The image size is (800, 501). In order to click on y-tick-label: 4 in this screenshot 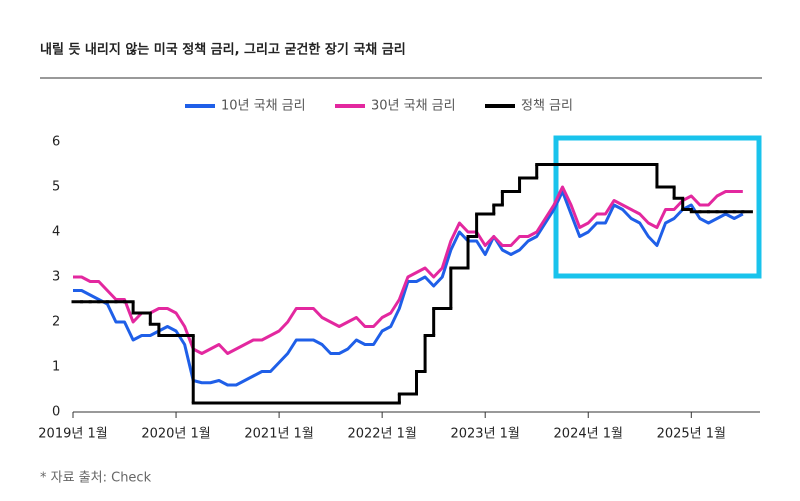, I will do `click(56, 232)`.